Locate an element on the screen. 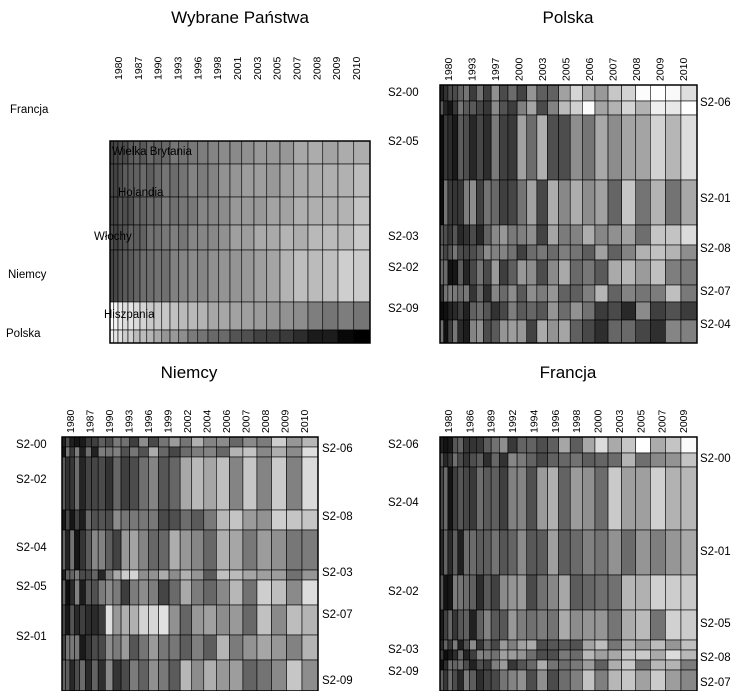 Image resolution: width=740 pixels, height=691 pixels. row-label-right: S2-05 is located at coordinates (715, 624).